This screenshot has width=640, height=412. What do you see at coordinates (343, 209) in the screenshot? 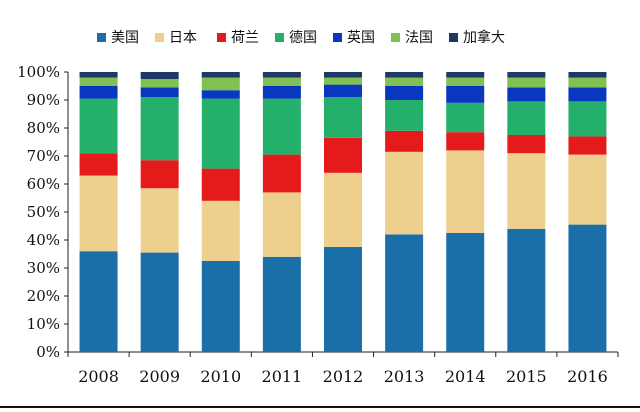
I see `bar-segment-日本-2012` at bounding box center [343, 209].